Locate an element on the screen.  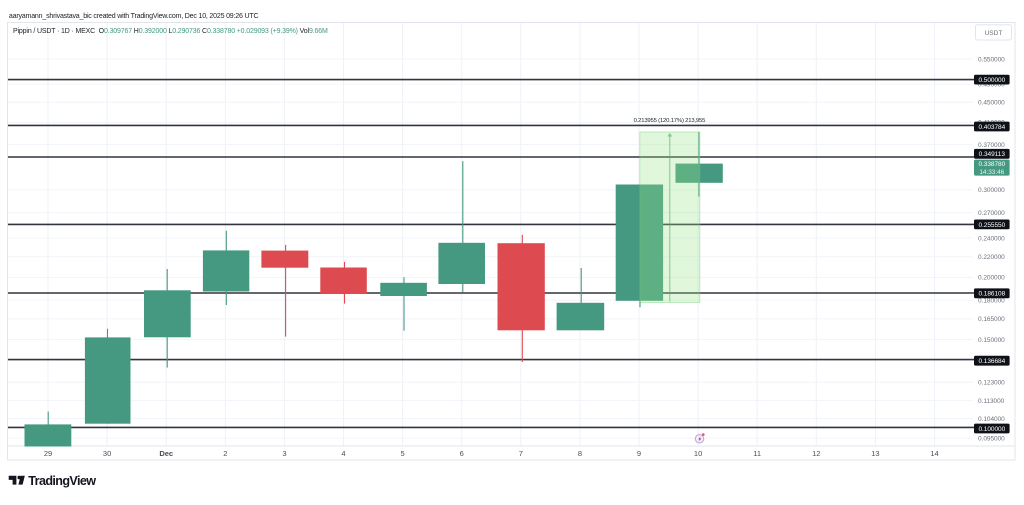
svg-text: 0.240000 is located at coordinates (991, 238).